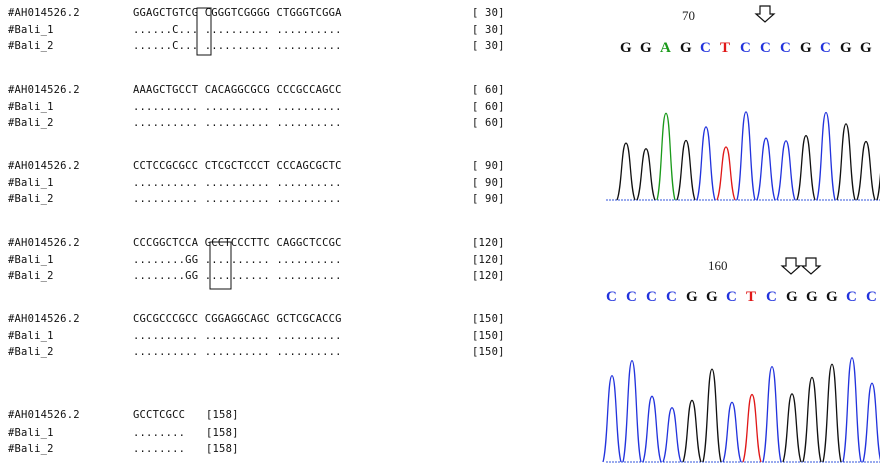  I want to click on row-sequence: AAAGCTGCCT CACAGGCGCG CCCGCCAGCC, so click(237, 90).